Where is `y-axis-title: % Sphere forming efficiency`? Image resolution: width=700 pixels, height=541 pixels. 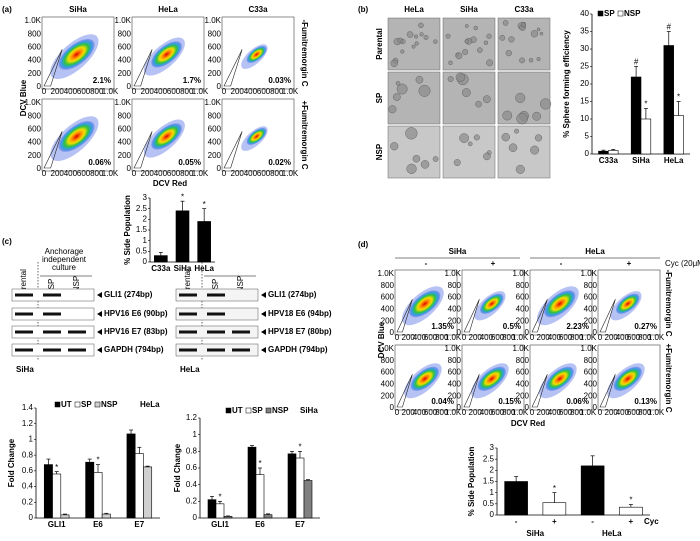 y-axis-title: % Sphere forming efficiency is located at coordinates (566, 84).